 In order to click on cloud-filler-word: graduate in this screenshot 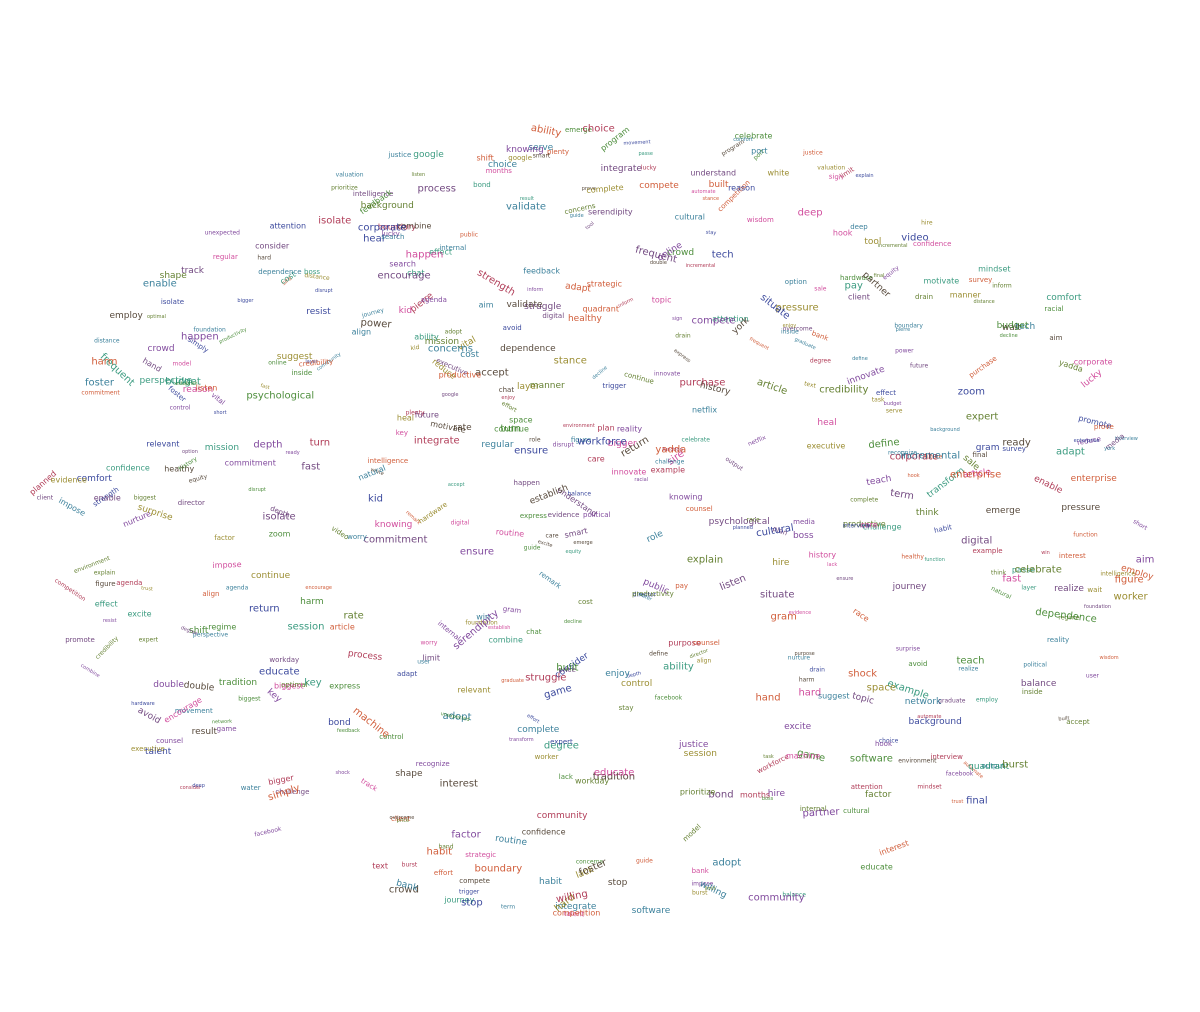, I will do `click(952, 701)`.